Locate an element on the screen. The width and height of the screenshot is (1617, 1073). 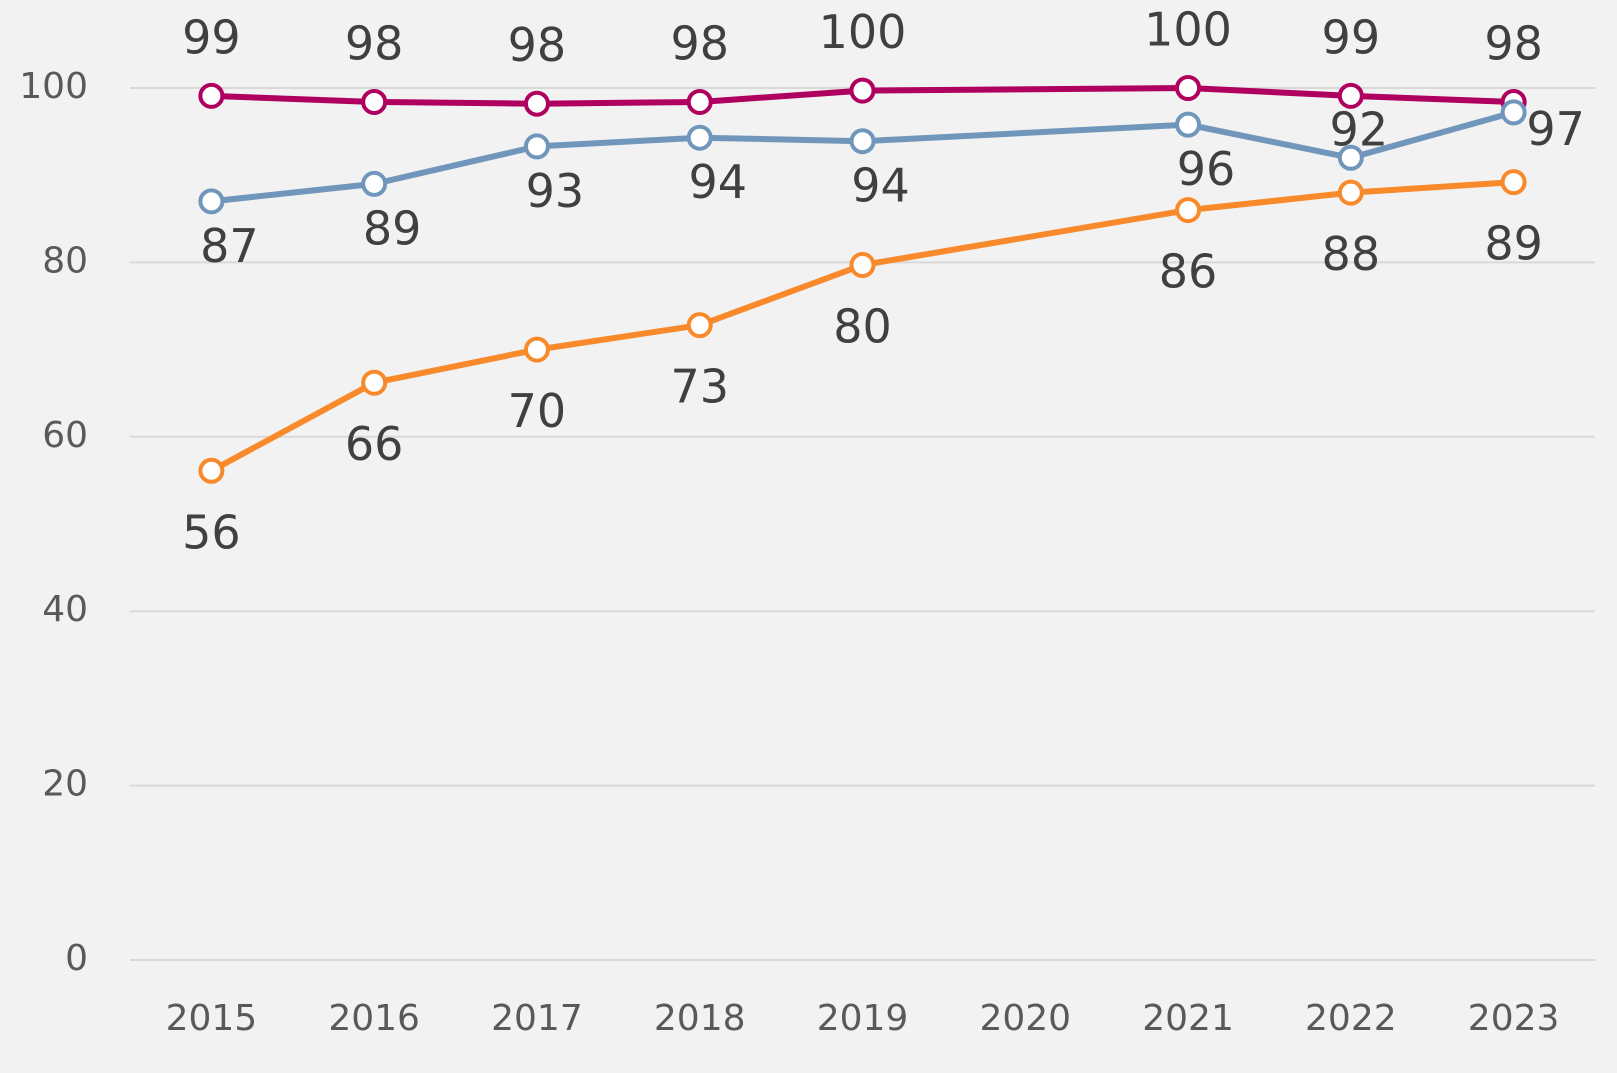
x-tick-label: 2018 is located at coordinates (700, 1018).